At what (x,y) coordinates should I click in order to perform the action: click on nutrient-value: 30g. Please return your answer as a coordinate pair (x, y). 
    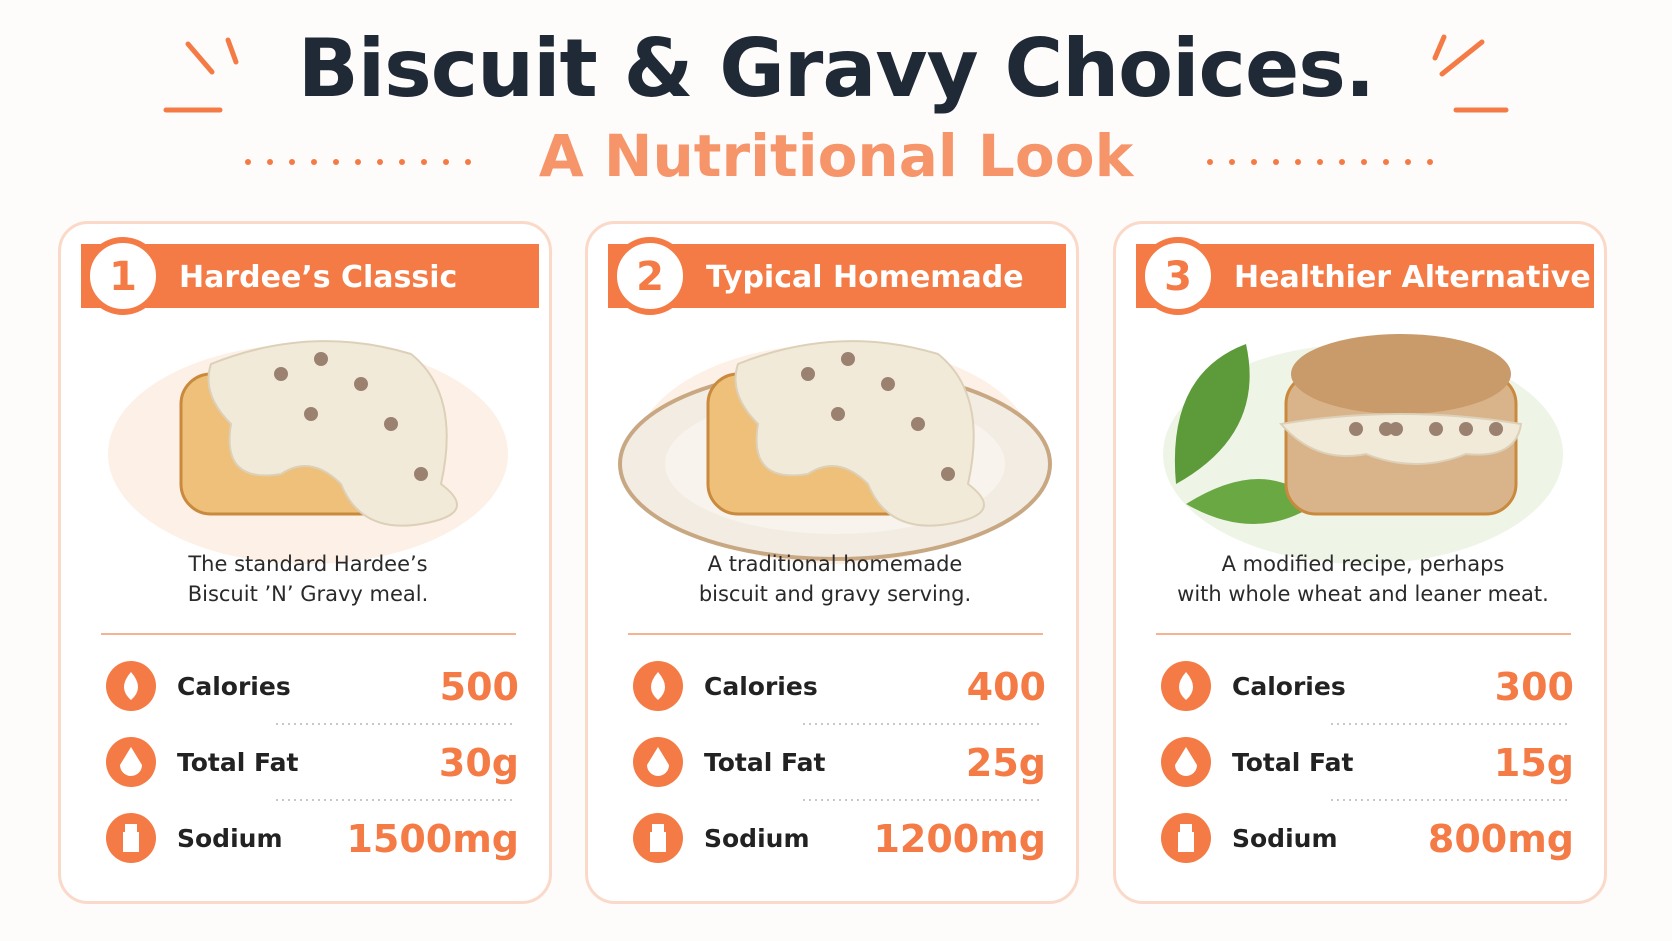
    Looking at the image, I should click on (479, 763).